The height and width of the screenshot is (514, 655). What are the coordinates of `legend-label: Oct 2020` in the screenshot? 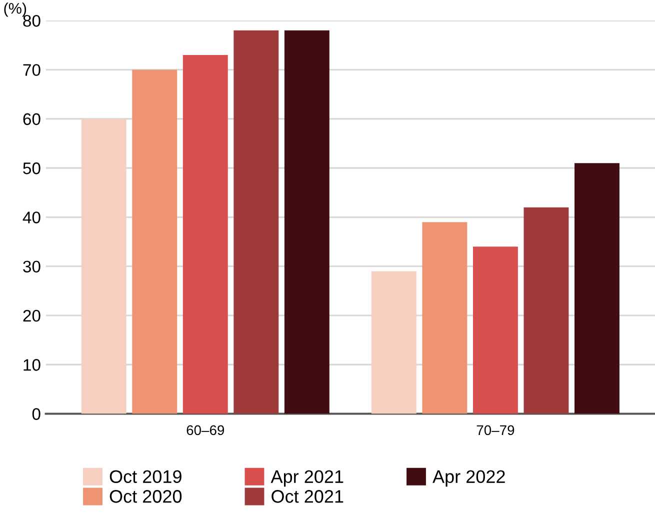 It's located at (146, 496).